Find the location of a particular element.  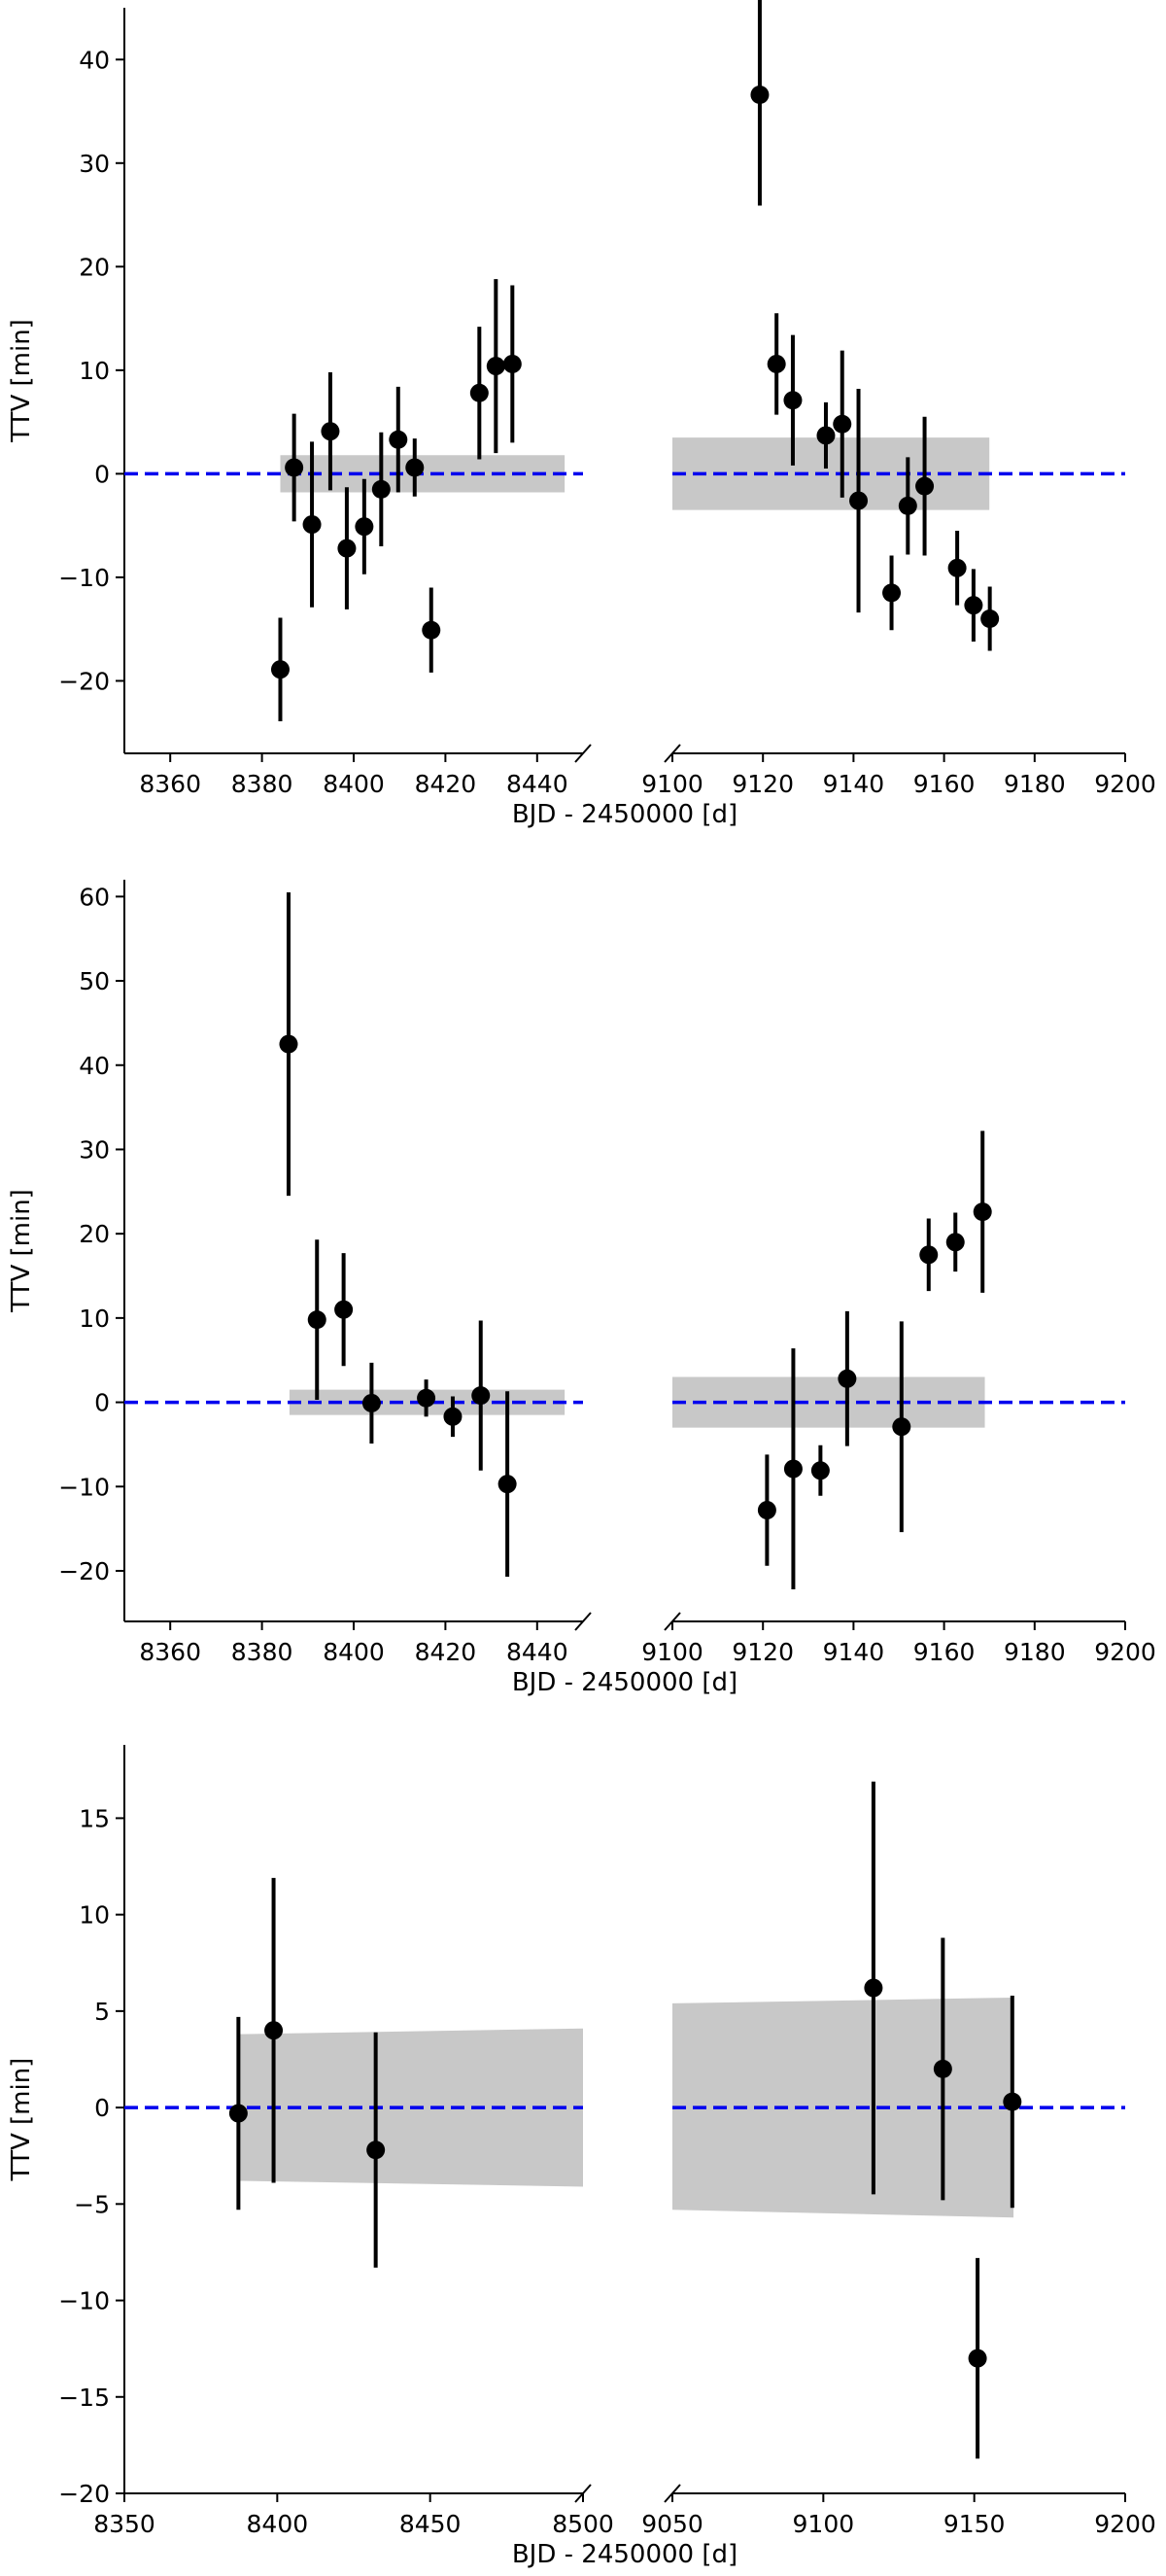

segment-left: 8350 8400 8450 8500 is located at coordinates (353, 2207).